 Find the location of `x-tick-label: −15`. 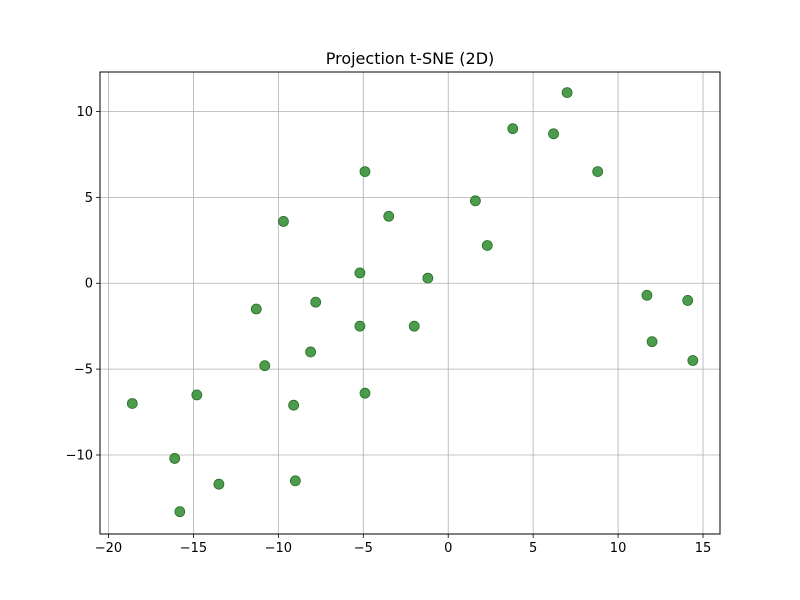

x-tick-label: −15 is located at coordinates (193, 548).